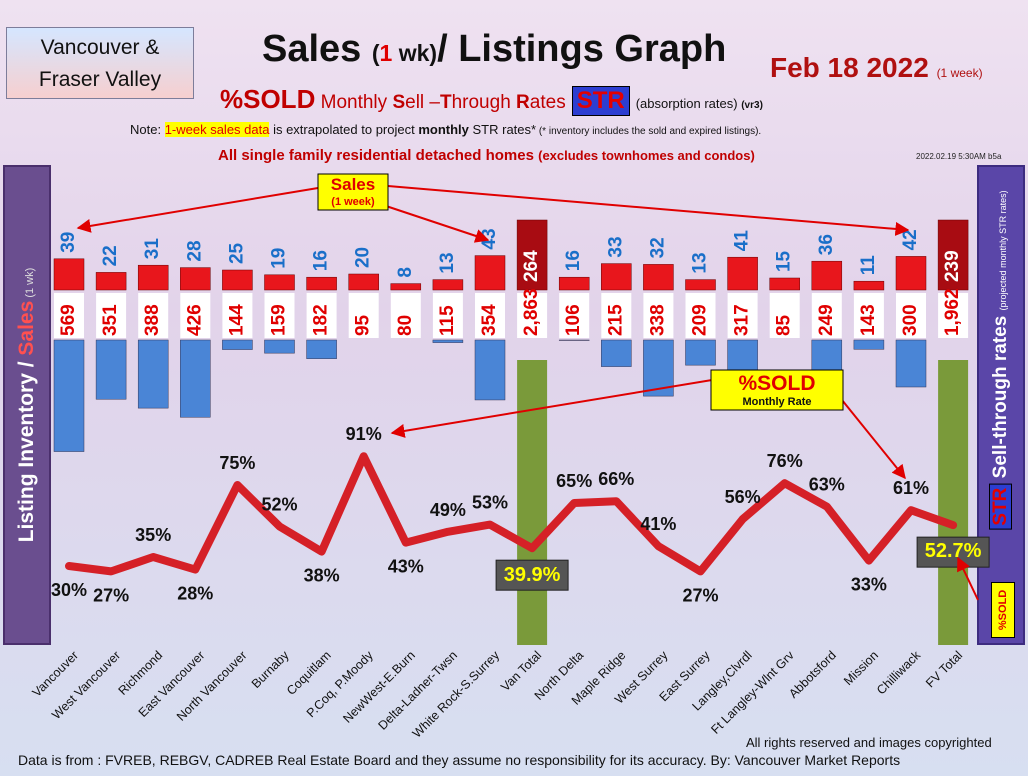  What do you see at coordinates (910, 320) in the screenshot?
I see `inventory-value-label: 300` at bounding box center [910, 320].